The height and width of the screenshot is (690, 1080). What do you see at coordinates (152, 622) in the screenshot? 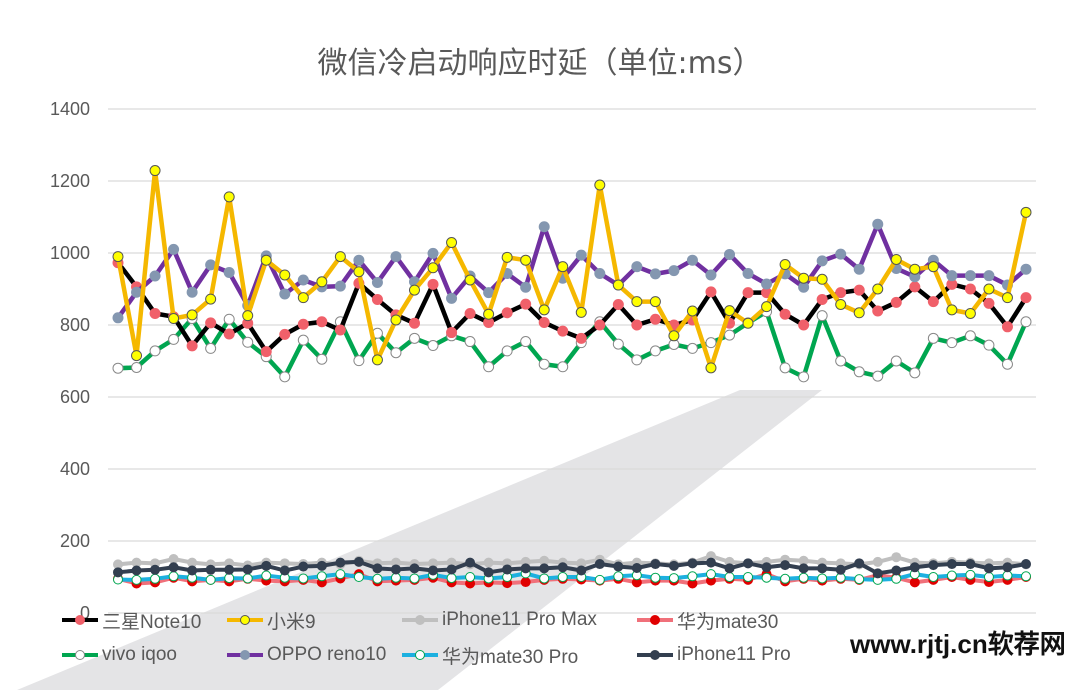
I see `legend-label: 三星Note10` at bounding box center [152, 622].